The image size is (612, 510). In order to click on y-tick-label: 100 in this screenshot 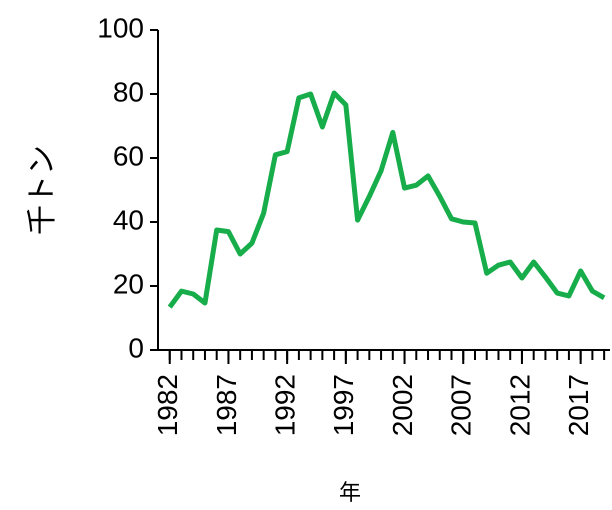, I will do `click(120, 27)`.